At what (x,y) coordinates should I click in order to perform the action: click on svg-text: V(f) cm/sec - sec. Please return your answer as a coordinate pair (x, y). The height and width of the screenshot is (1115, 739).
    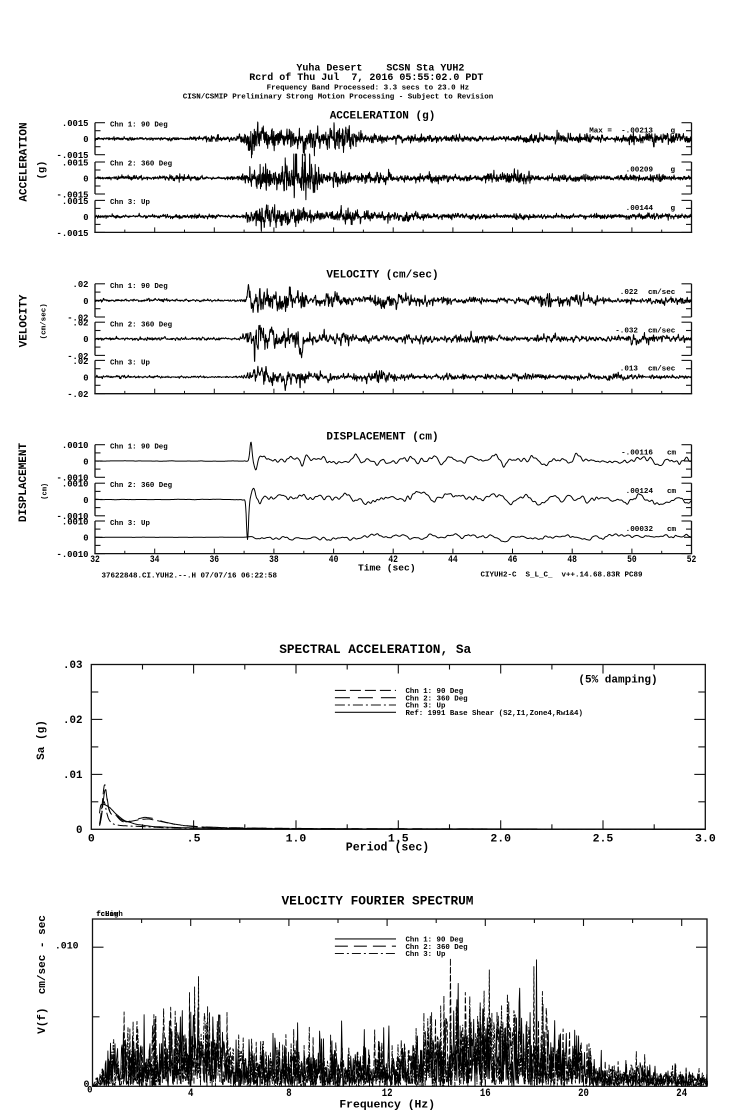
    Looking at the image, I should click on (43, 974).